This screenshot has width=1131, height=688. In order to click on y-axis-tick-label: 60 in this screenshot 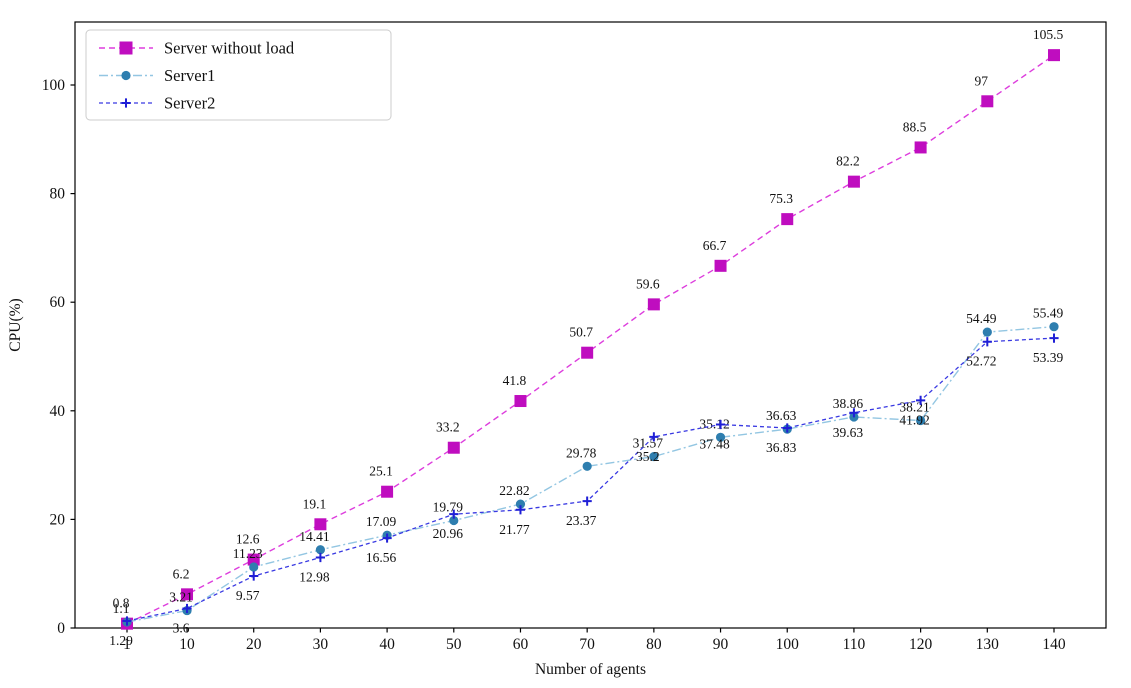, I will do `click(58, 302)`.